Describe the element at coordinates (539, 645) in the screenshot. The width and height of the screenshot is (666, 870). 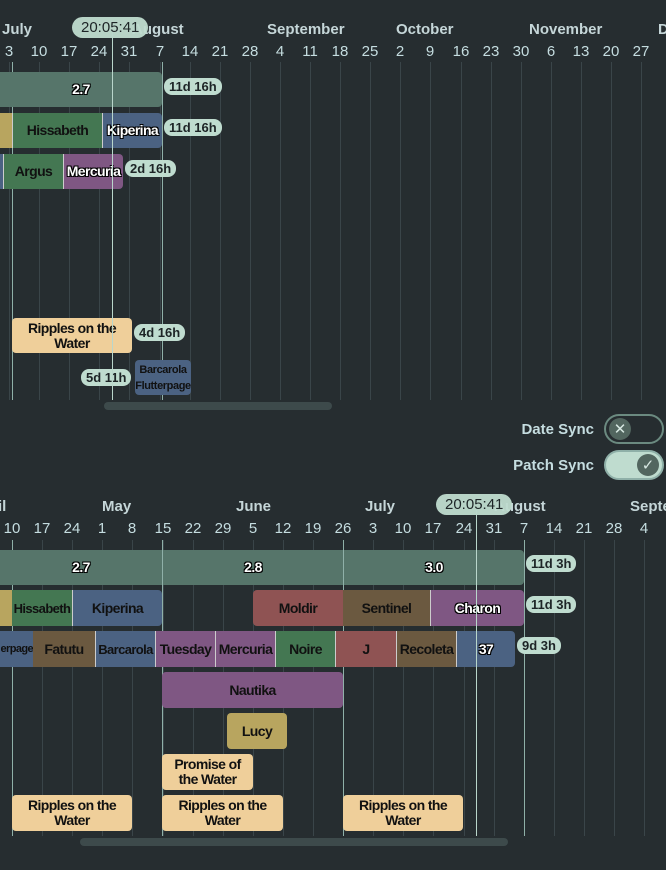
I see `duration-badge: 9d 3h` at that location.